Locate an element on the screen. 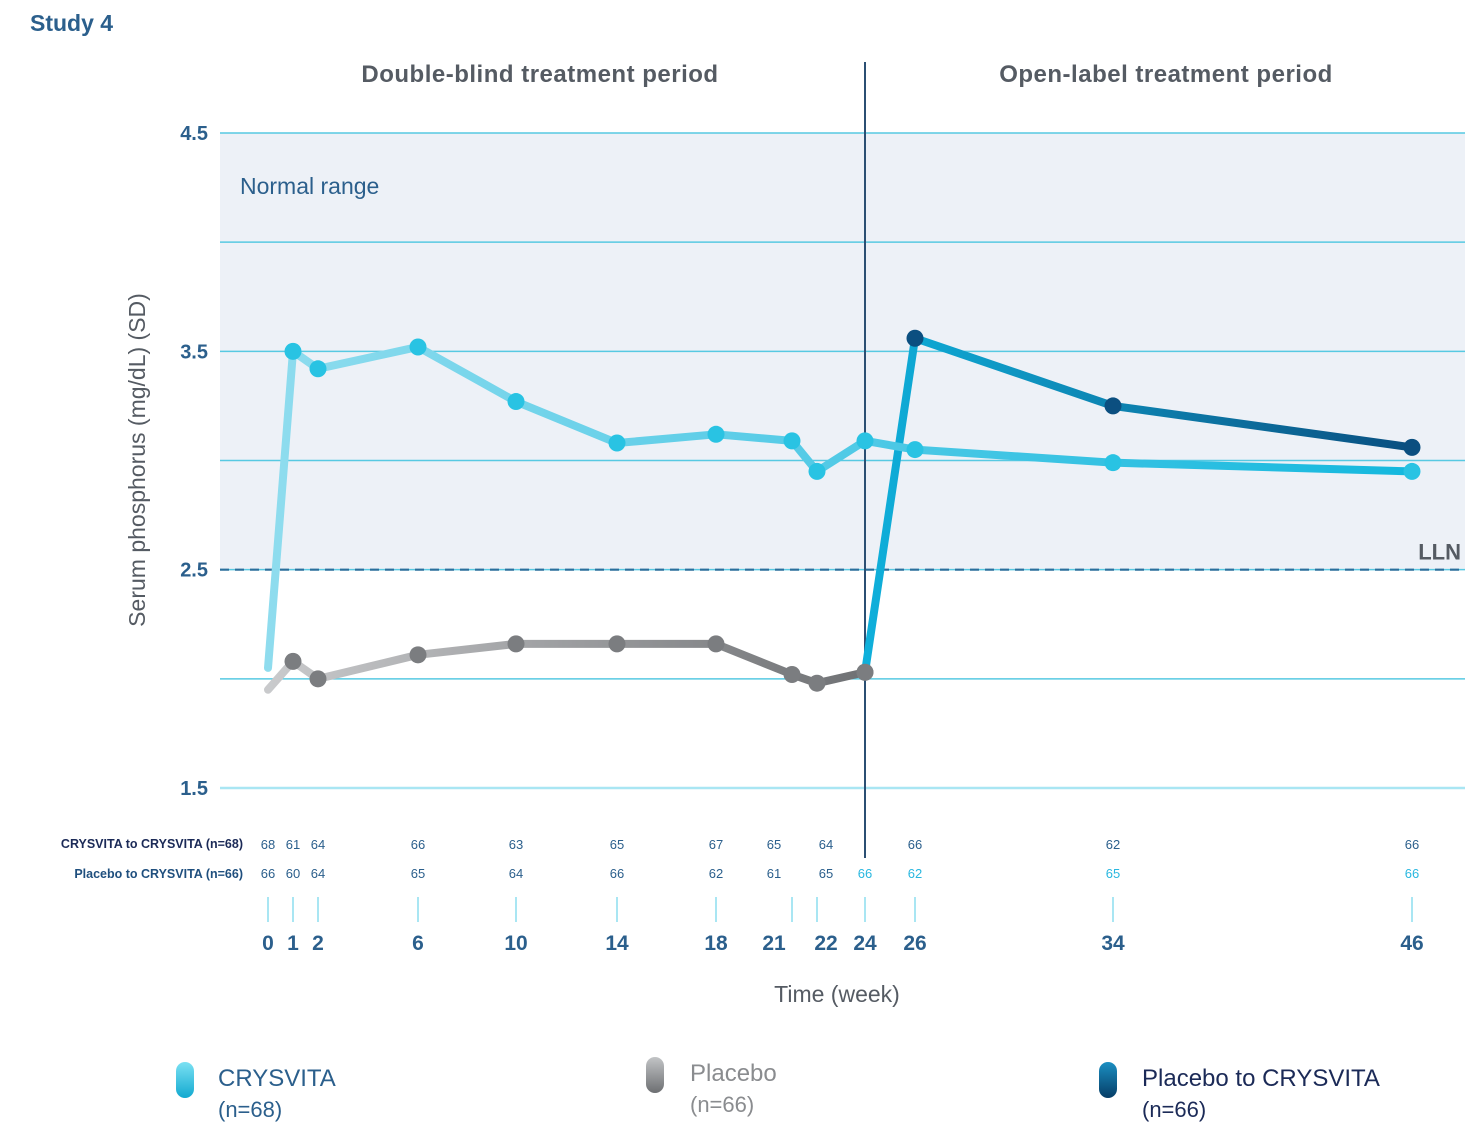 This screenshot has width=1482, height=1148. count-placebo: 61 is located at coordinates (774, 873).